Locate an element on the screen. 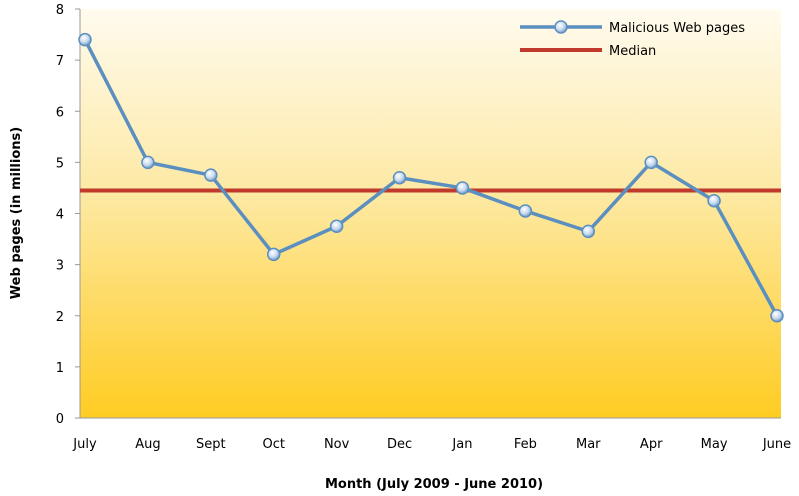 The width and height of the screenshot is (799, 496). x-tick-label: Sept is located at coordinates (211, 444).